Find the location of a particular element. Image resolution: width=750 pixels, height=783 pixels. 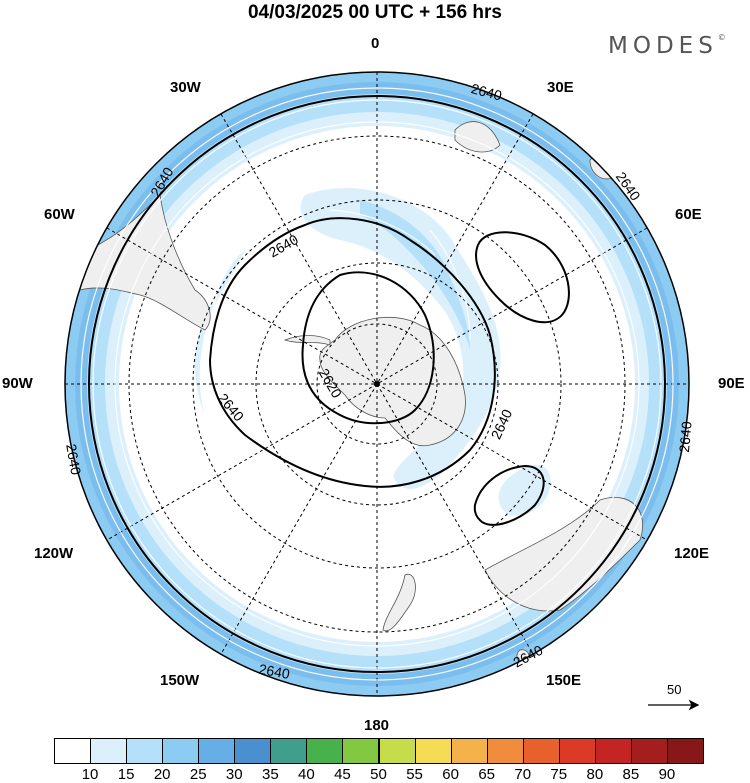

pole-marker is located at coordinates (377, 384).